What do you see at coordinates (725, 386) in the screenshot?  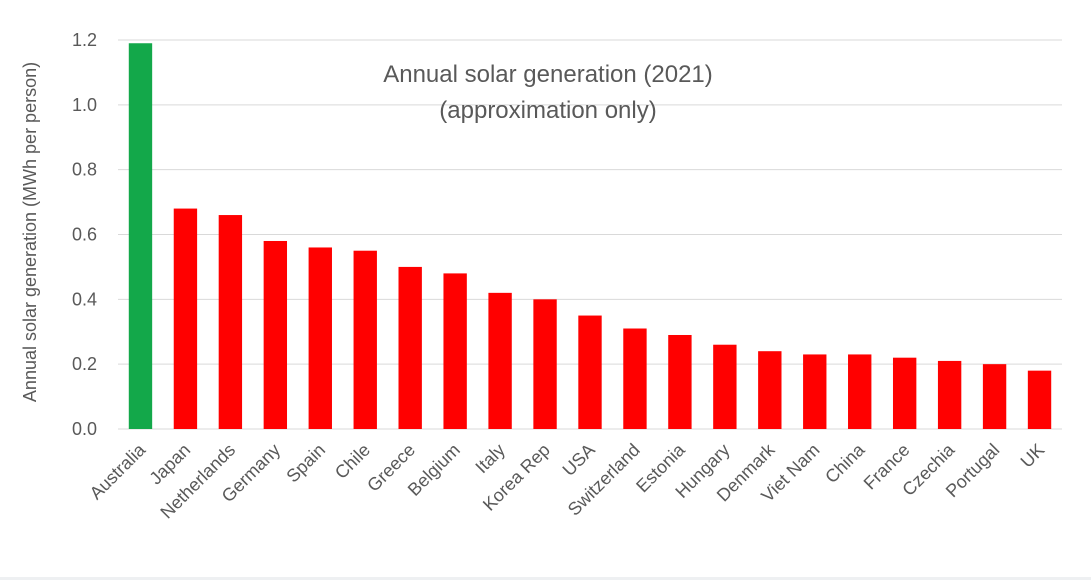 I see `bar-hungary` at bounding box center [725, 386].